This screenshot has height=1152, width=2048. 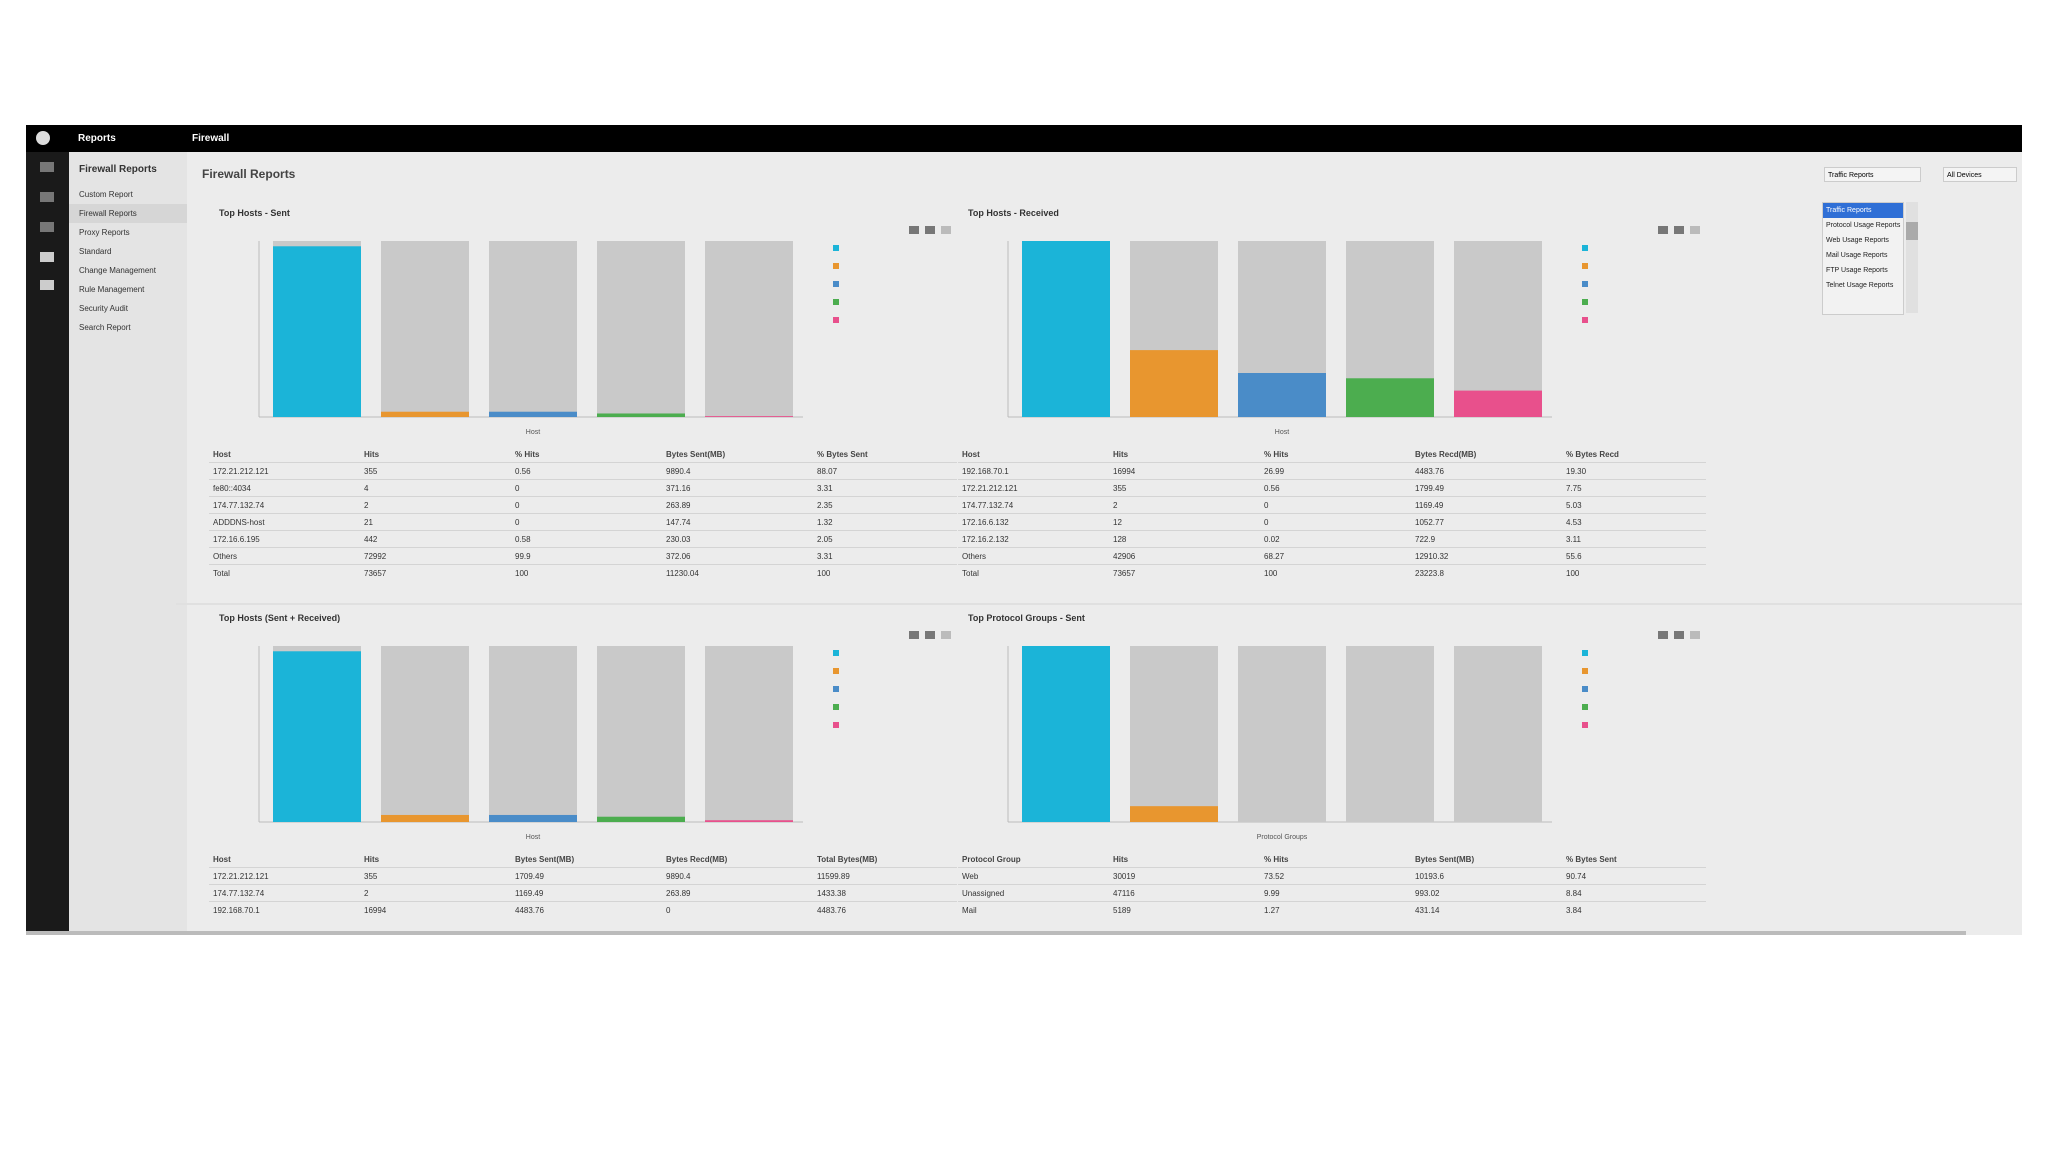 What do you see at coordinates (1863, 225) in the screenshot?
I see `menu-option: Protocol Usage Reports` at bounding box center [1863, 225].